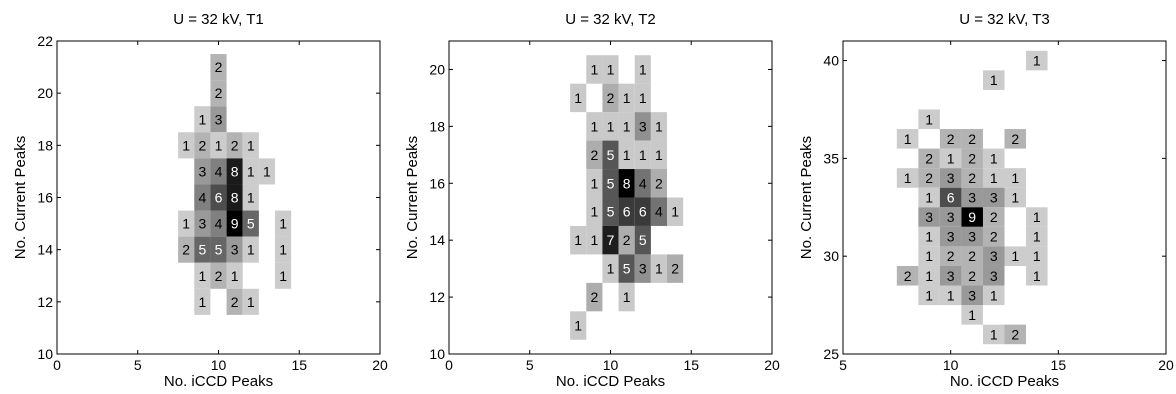 The image size is (1176, 394). What do you see at coordinates (611, 183) in the screenshot?
I see `cell-count-label: 5` at bounding box center [611, 183].